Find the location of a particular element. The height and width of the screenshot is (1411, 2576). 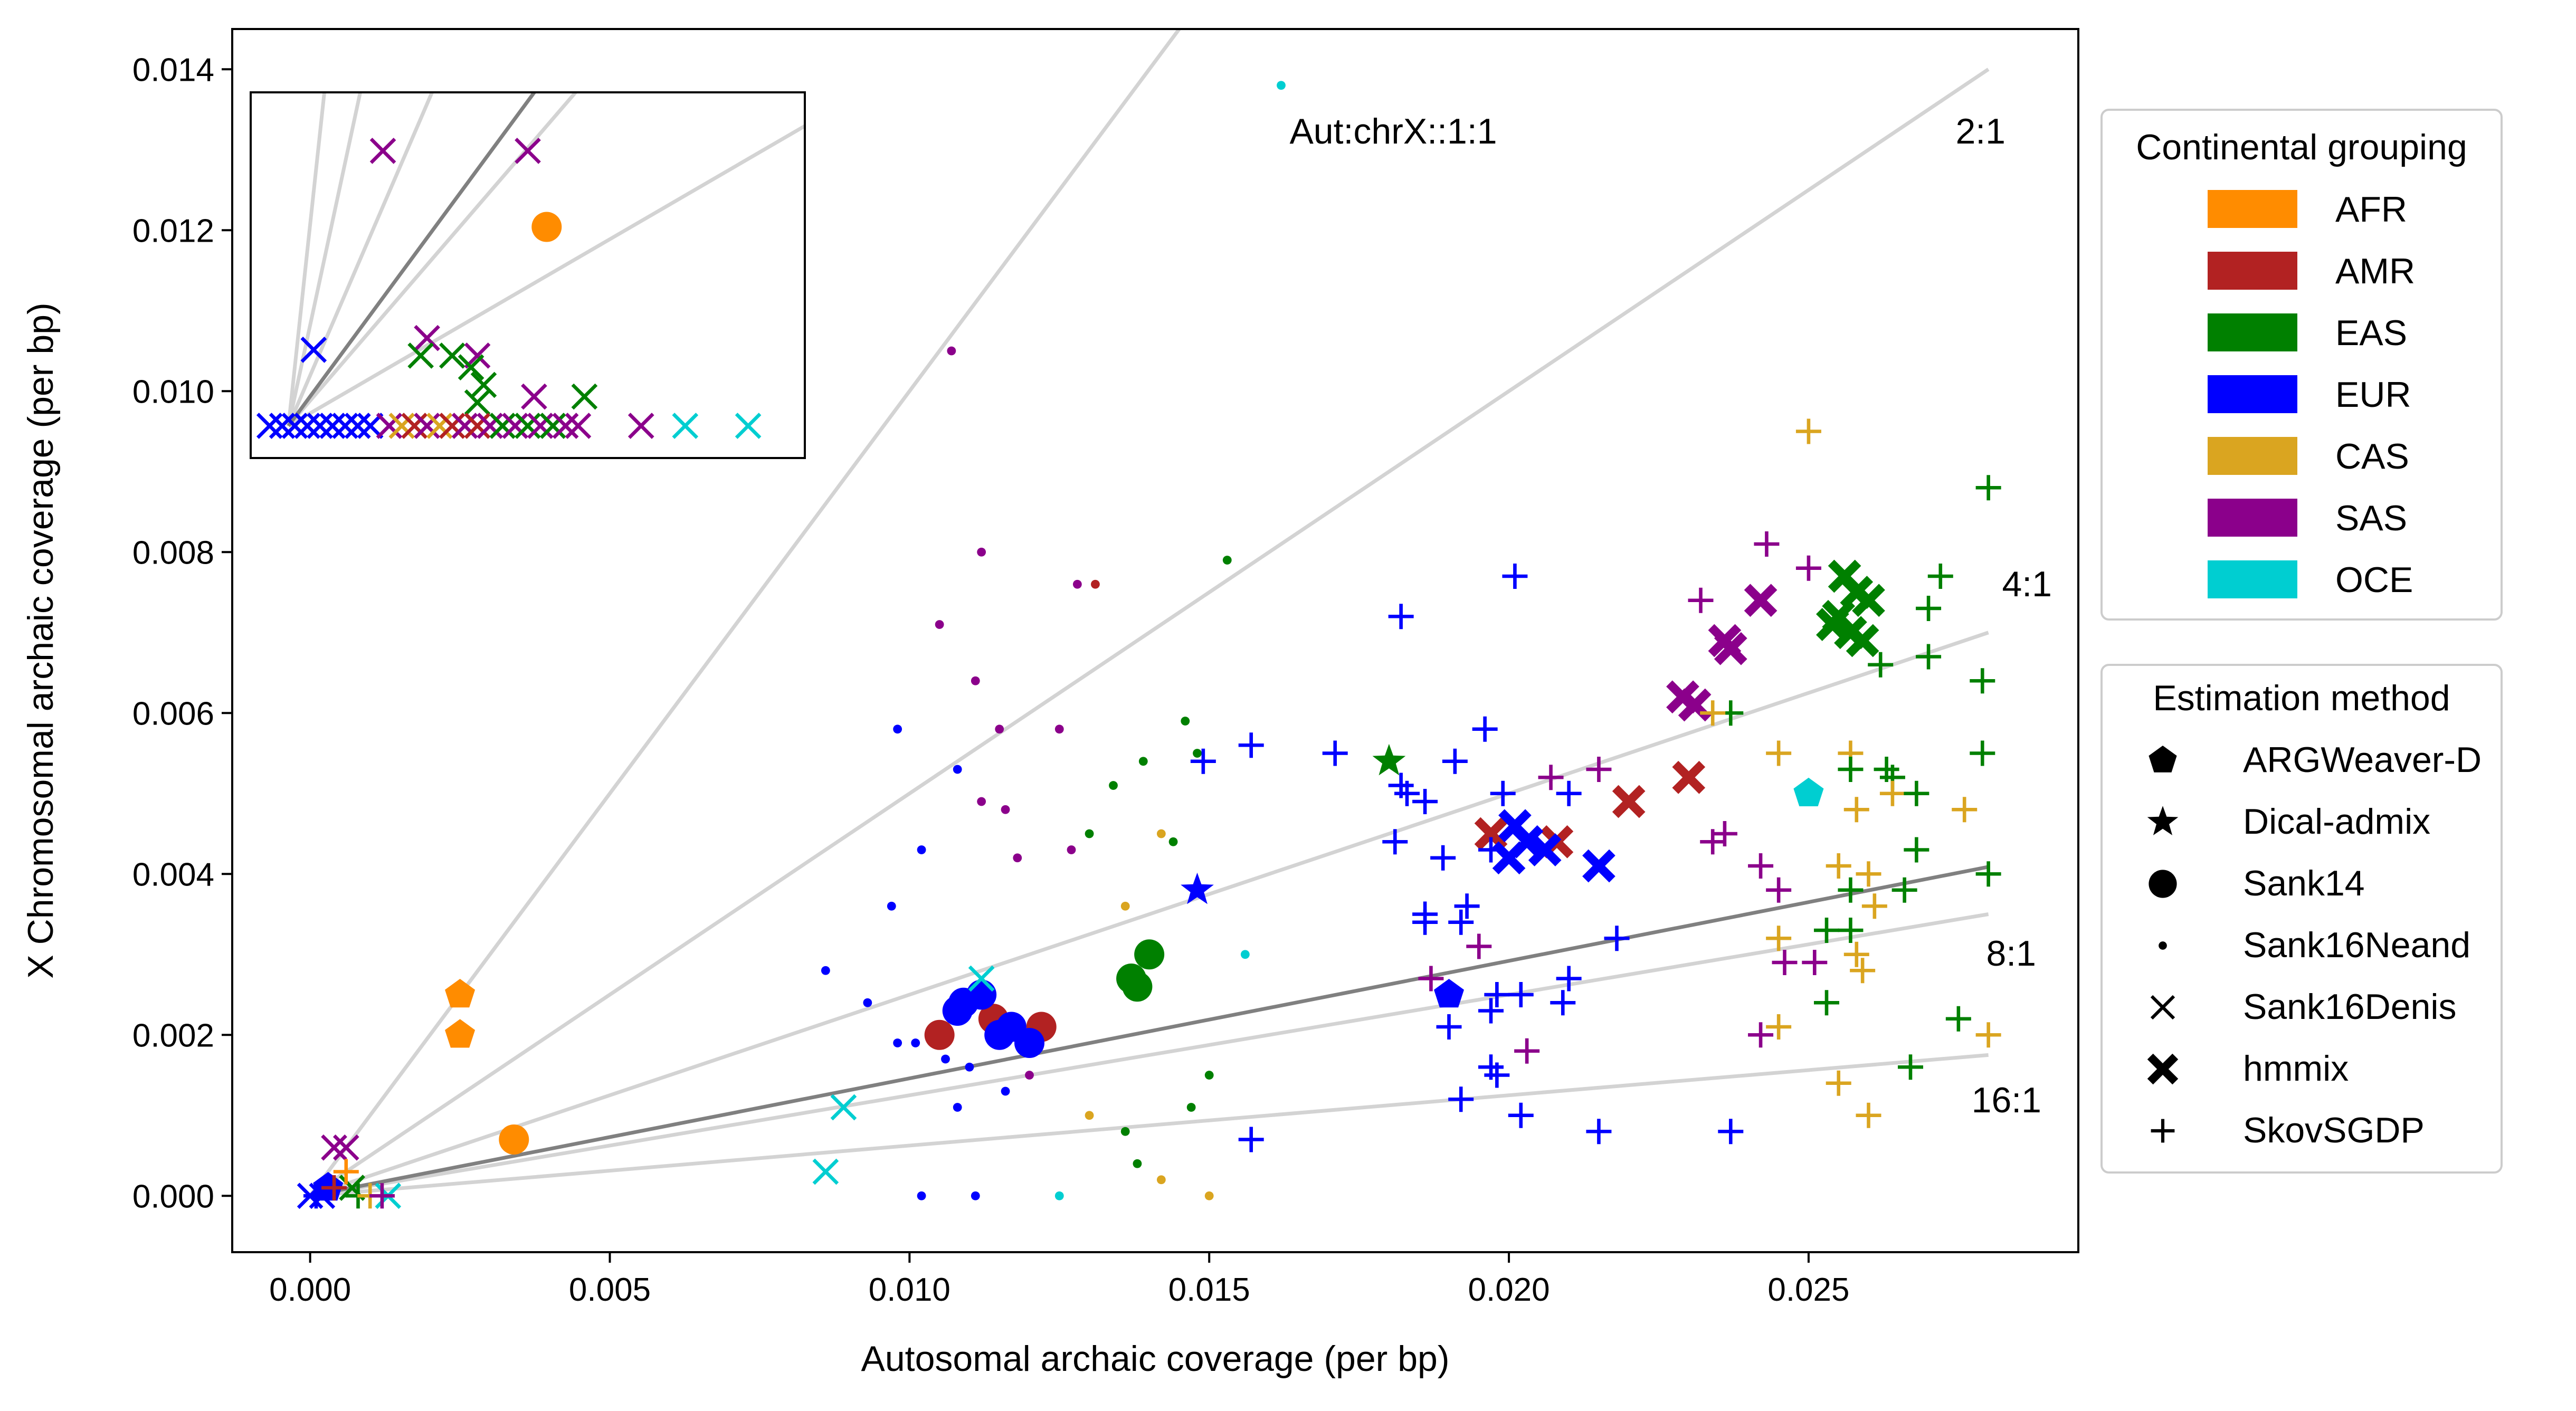

legend-swatch-amr is located at coordinates (2252, 271).